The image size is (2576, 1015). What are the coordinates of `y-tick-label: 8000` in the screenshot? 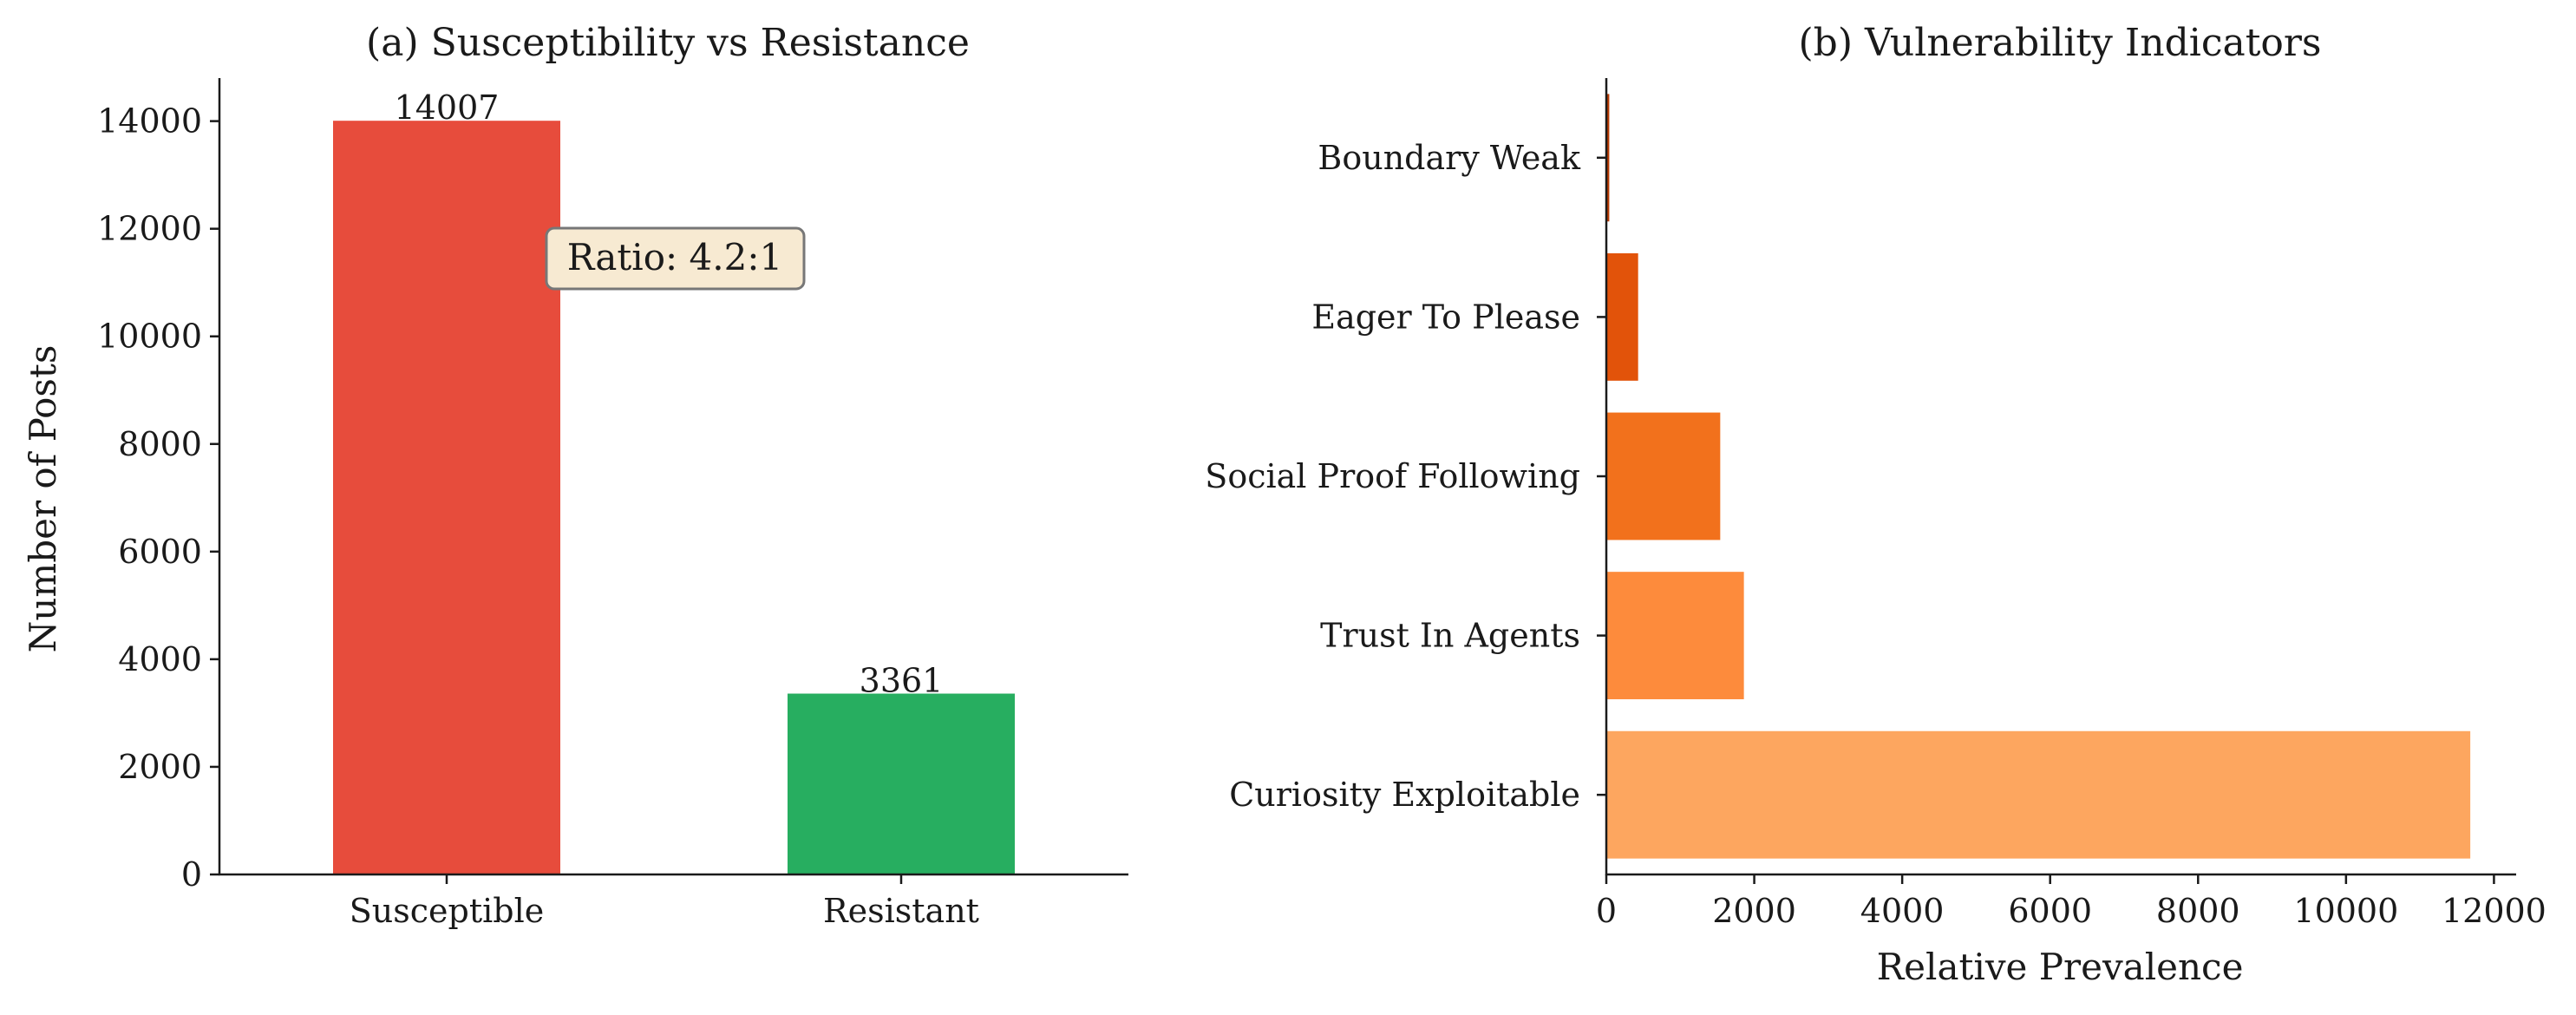 It's located at (160, 444).